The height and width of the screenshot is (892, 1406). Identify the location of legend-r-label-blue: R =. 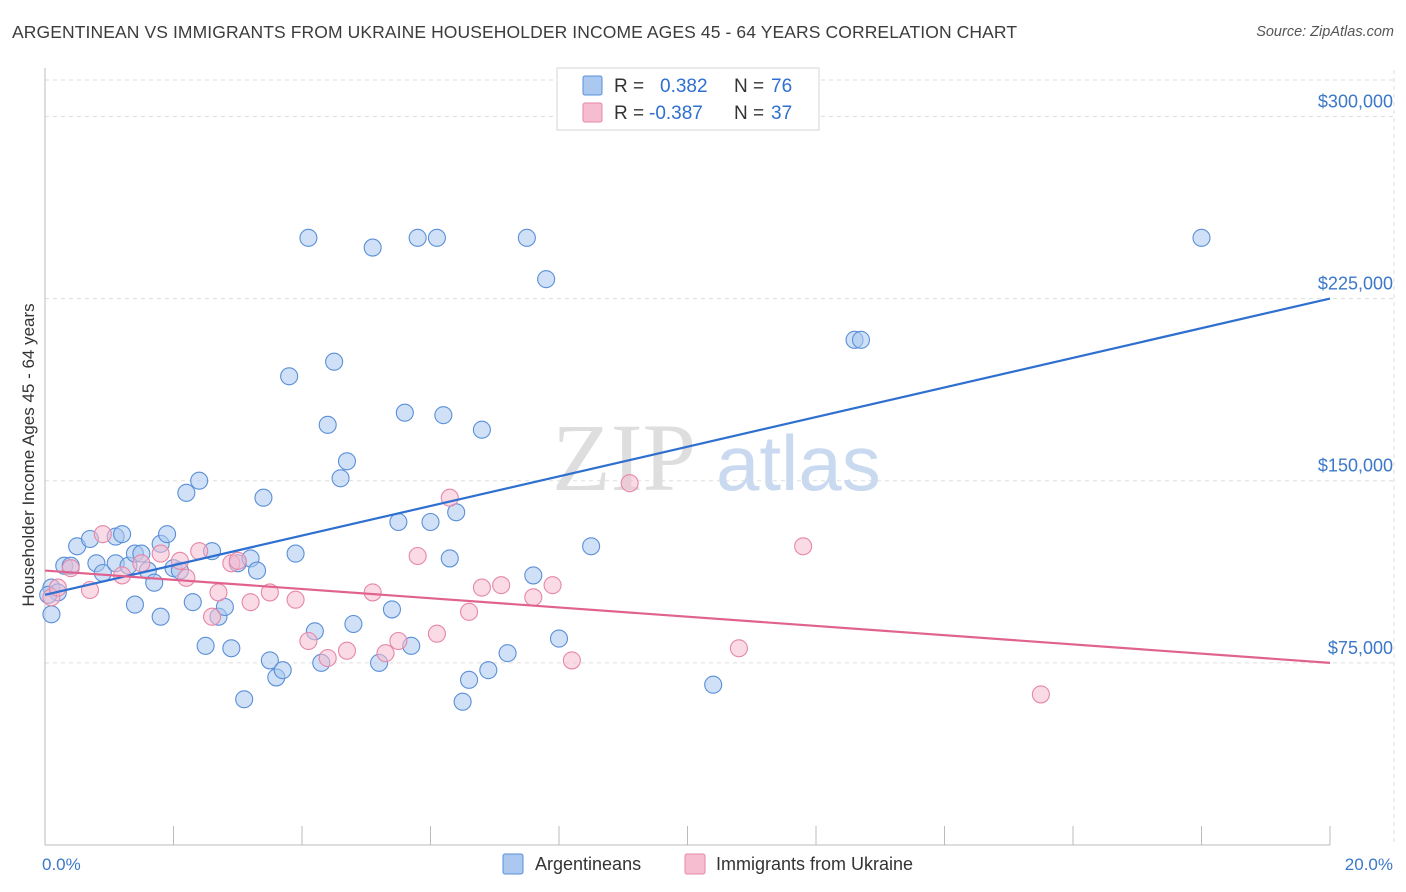
(629, 86).